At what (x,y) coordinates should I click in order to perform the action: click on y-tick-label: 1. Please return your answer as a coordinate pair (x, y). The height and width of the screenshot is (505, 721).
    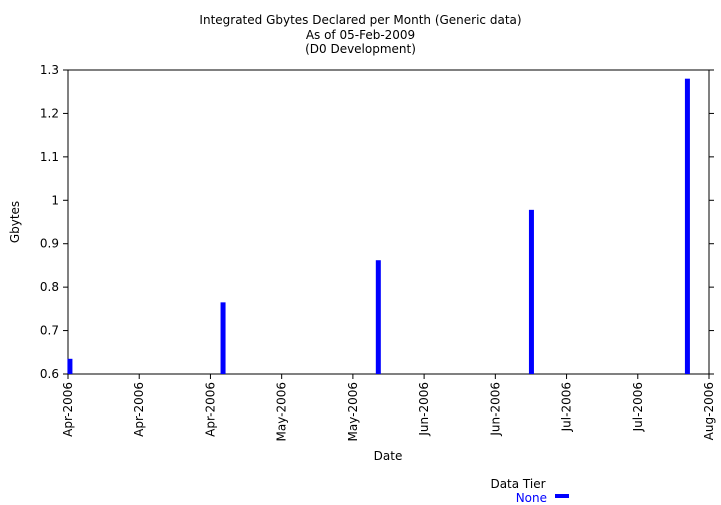
    Looking at the image, I should click on (55, 200).